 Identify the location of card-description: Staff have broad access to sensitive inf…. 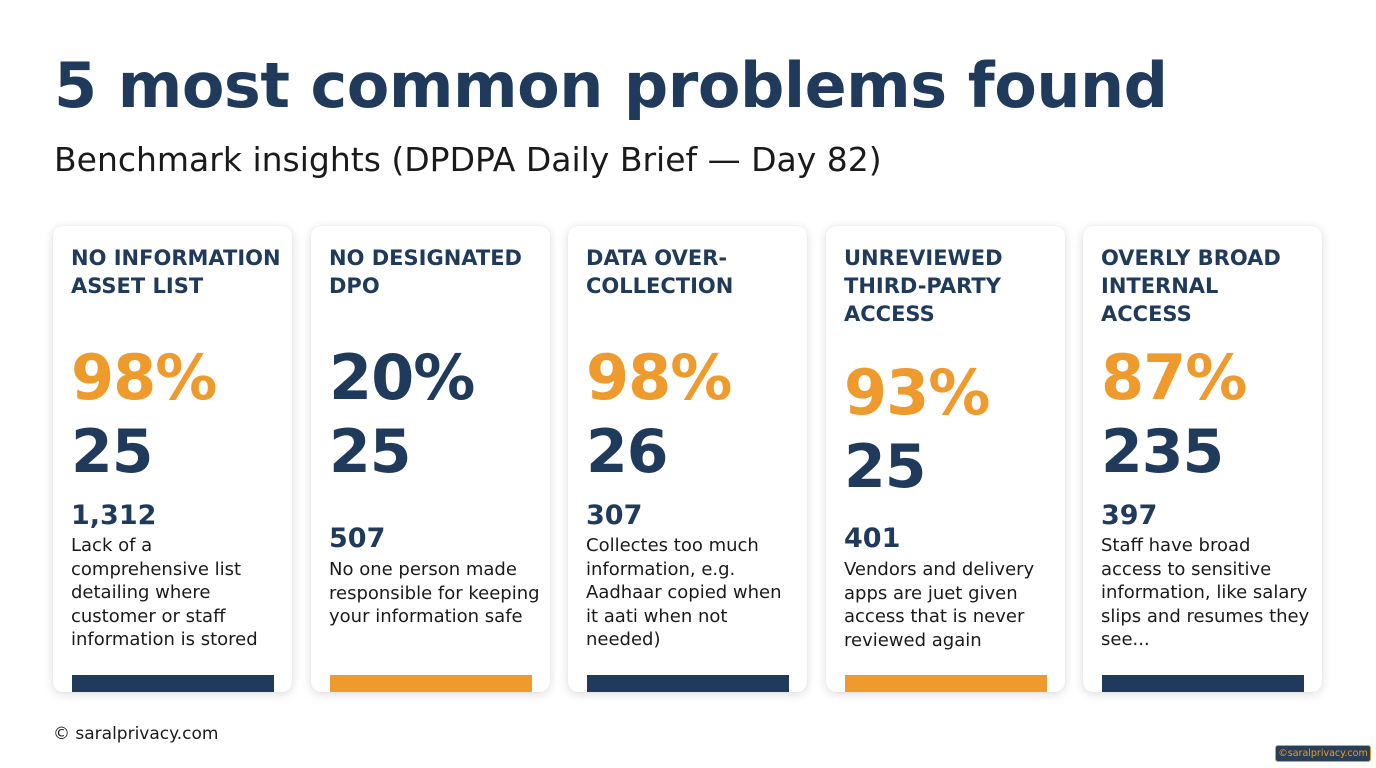
(1205, 592).